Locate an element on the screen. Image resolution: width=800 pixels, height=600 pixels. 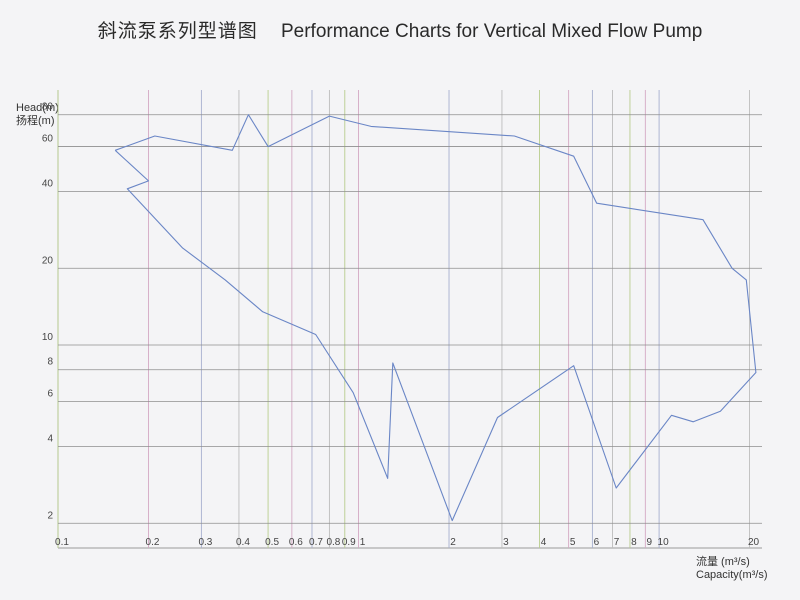
x-tick-label: 8 is located at coordinates (634, 542).